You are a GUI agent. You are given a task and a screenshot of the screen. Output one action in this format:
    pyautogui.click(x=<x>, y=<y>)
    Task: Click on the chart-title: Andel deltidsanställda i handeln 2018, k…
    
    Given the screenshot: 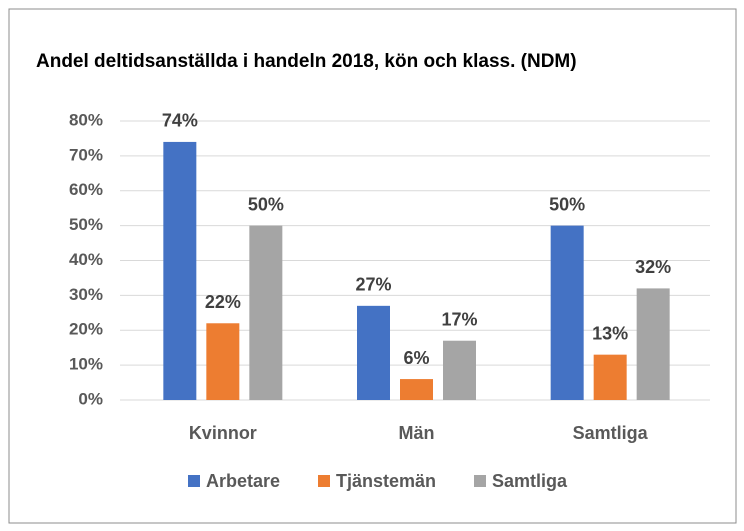 What is the action you would take?
    pyautogui.click(x=306, y=61)
    